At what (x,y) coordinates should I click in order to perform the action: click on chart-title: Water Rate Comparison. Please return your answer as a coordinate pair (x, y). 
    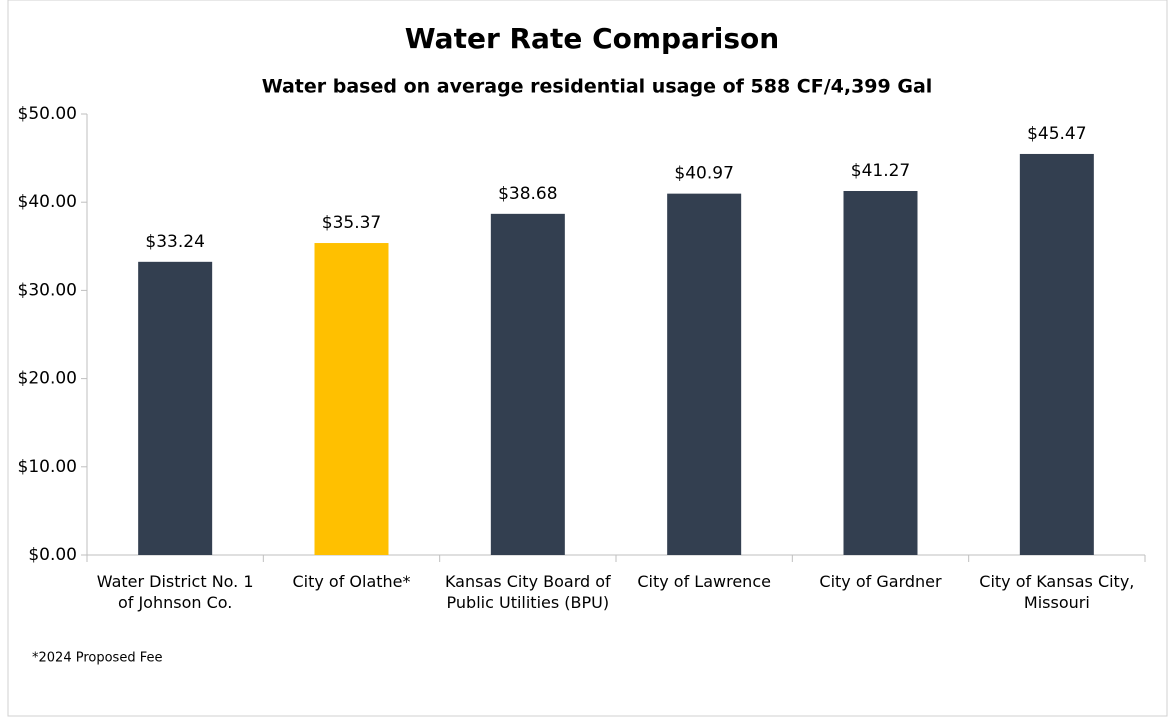
    Looking at the image, I should click on (592, 38).